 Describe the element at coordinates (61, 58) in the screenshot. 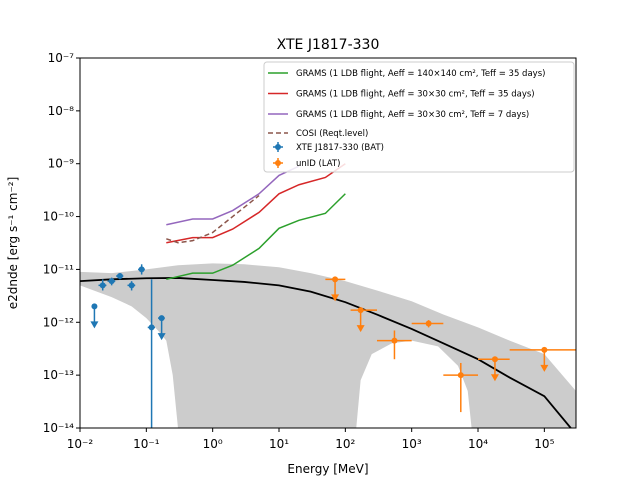

I see `y-tick-label: 10⁻⁷` at that location.